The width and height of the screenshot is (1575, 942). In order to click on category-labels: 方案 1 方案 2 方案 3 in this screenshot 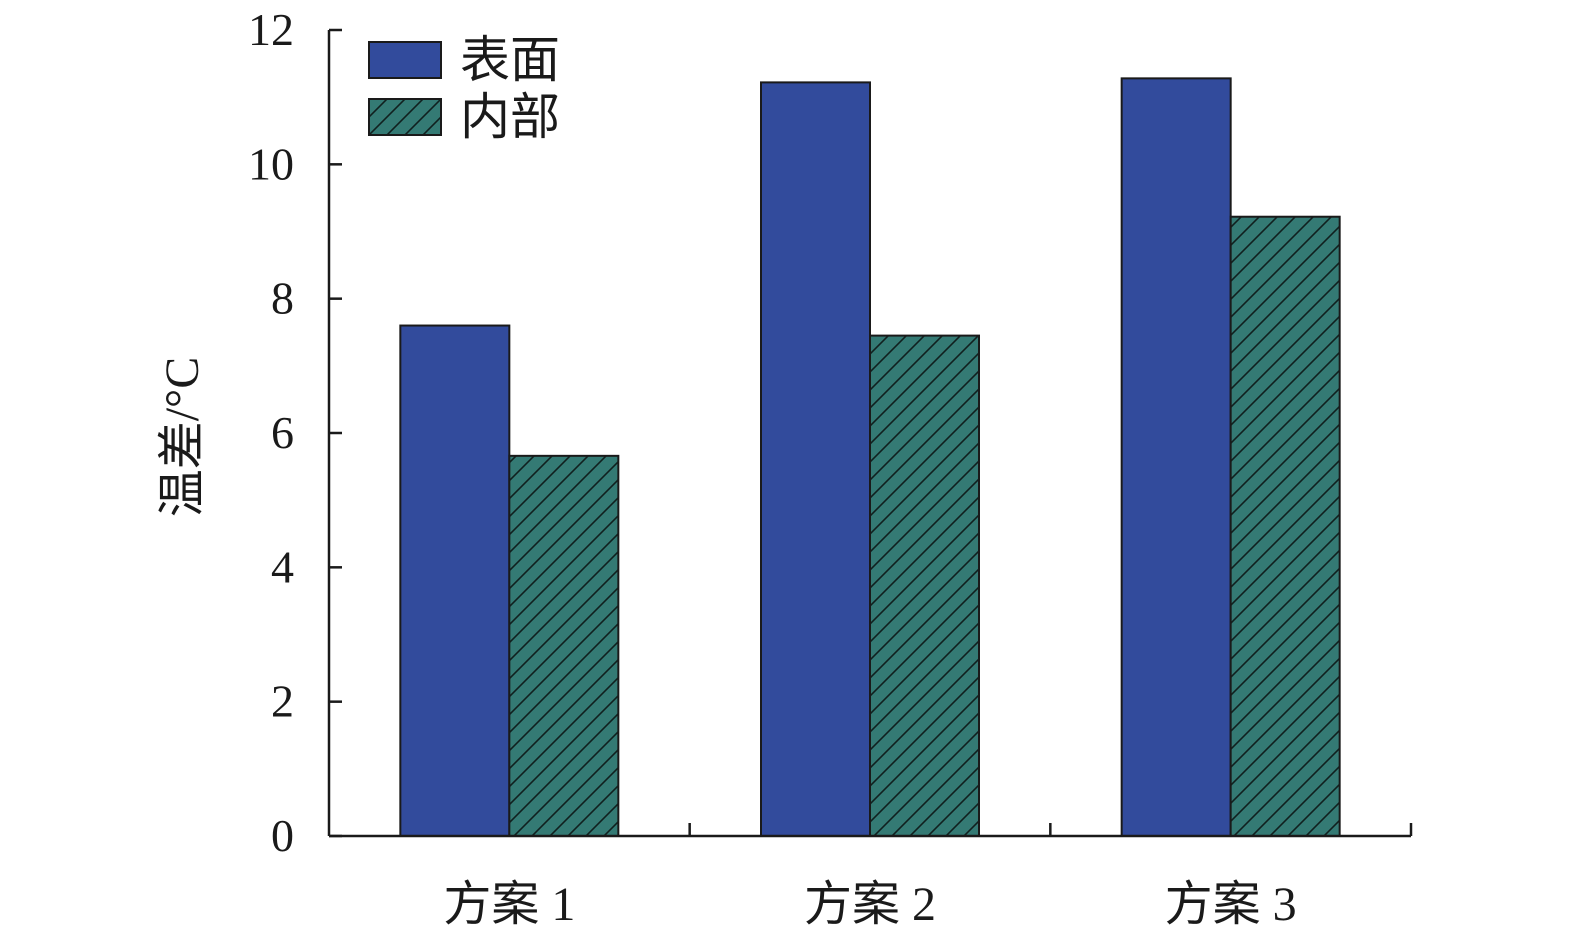, I will do `click(869, 904)`.